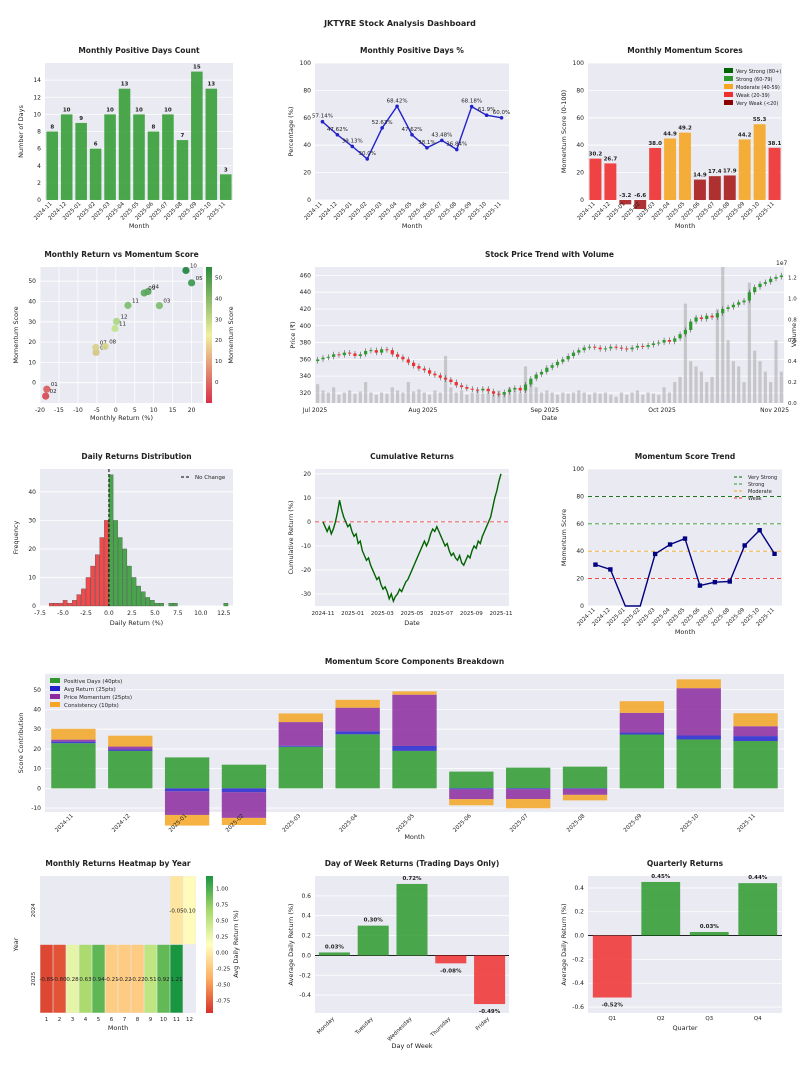 Image resolution: width=800 pixels, height=1066 pixels. I want to click on colorbar-tick: 1.00, so click(222, 890).